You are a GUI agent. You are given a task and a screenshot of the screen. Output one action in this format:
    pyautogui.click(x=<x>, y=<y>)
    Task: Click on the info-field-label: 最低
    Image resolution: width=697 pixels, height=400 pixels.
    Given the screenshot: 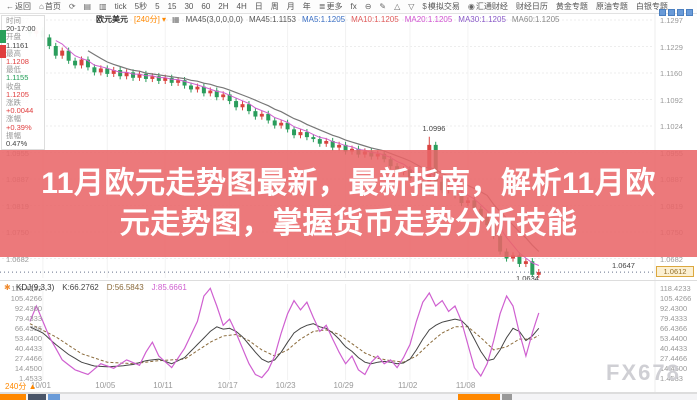 What is the action you would take?
    pyautogui.click(x=13, y=70)
    